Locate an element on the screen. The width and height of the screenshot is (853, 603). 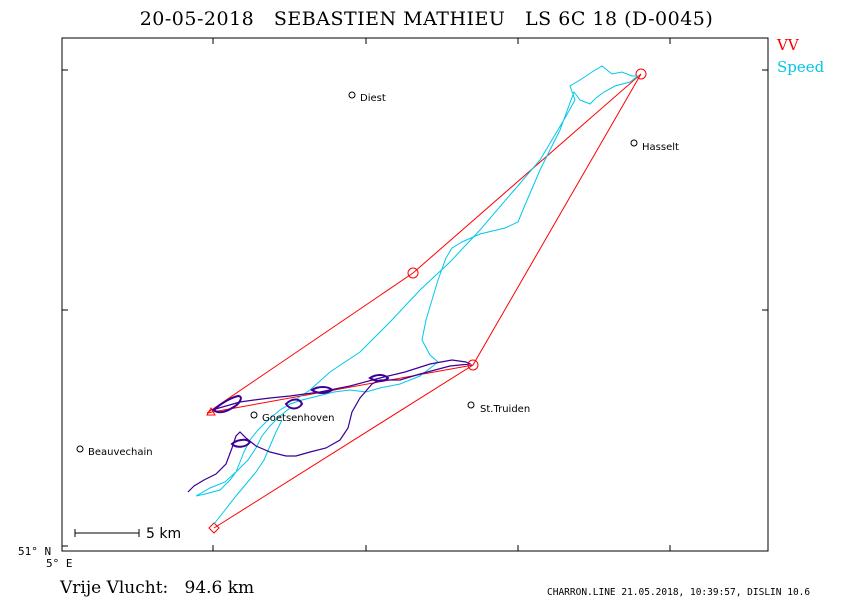
scale-label: 5 km is located at coordinates (164, 534).